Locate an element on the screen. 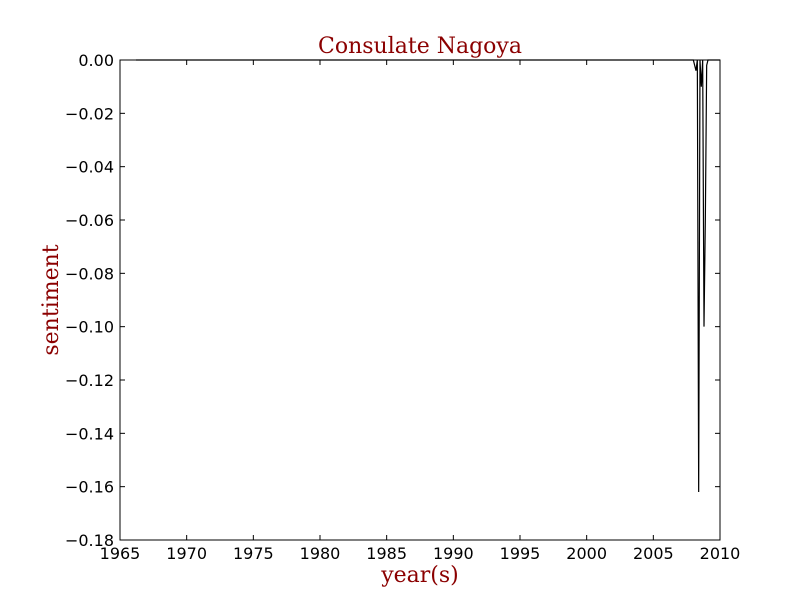  y-tick-label: −0.12 is located at coordinates (89, 380).